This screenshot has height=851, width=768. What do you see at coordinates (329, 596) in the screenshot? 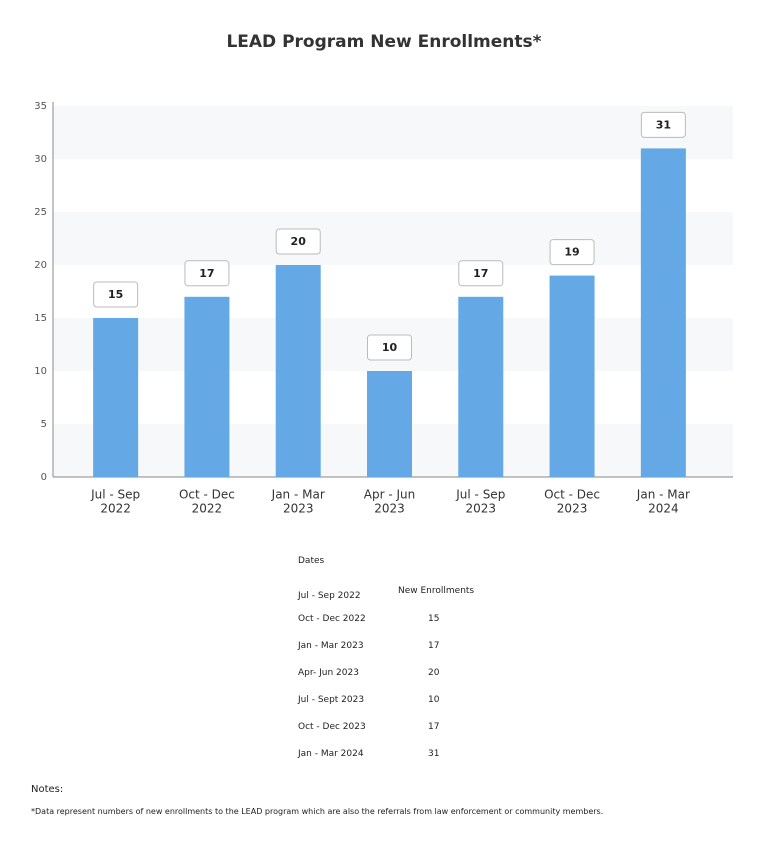
I see `table-cell: Jul - Sep 2022` at bounding box center [329, 596].